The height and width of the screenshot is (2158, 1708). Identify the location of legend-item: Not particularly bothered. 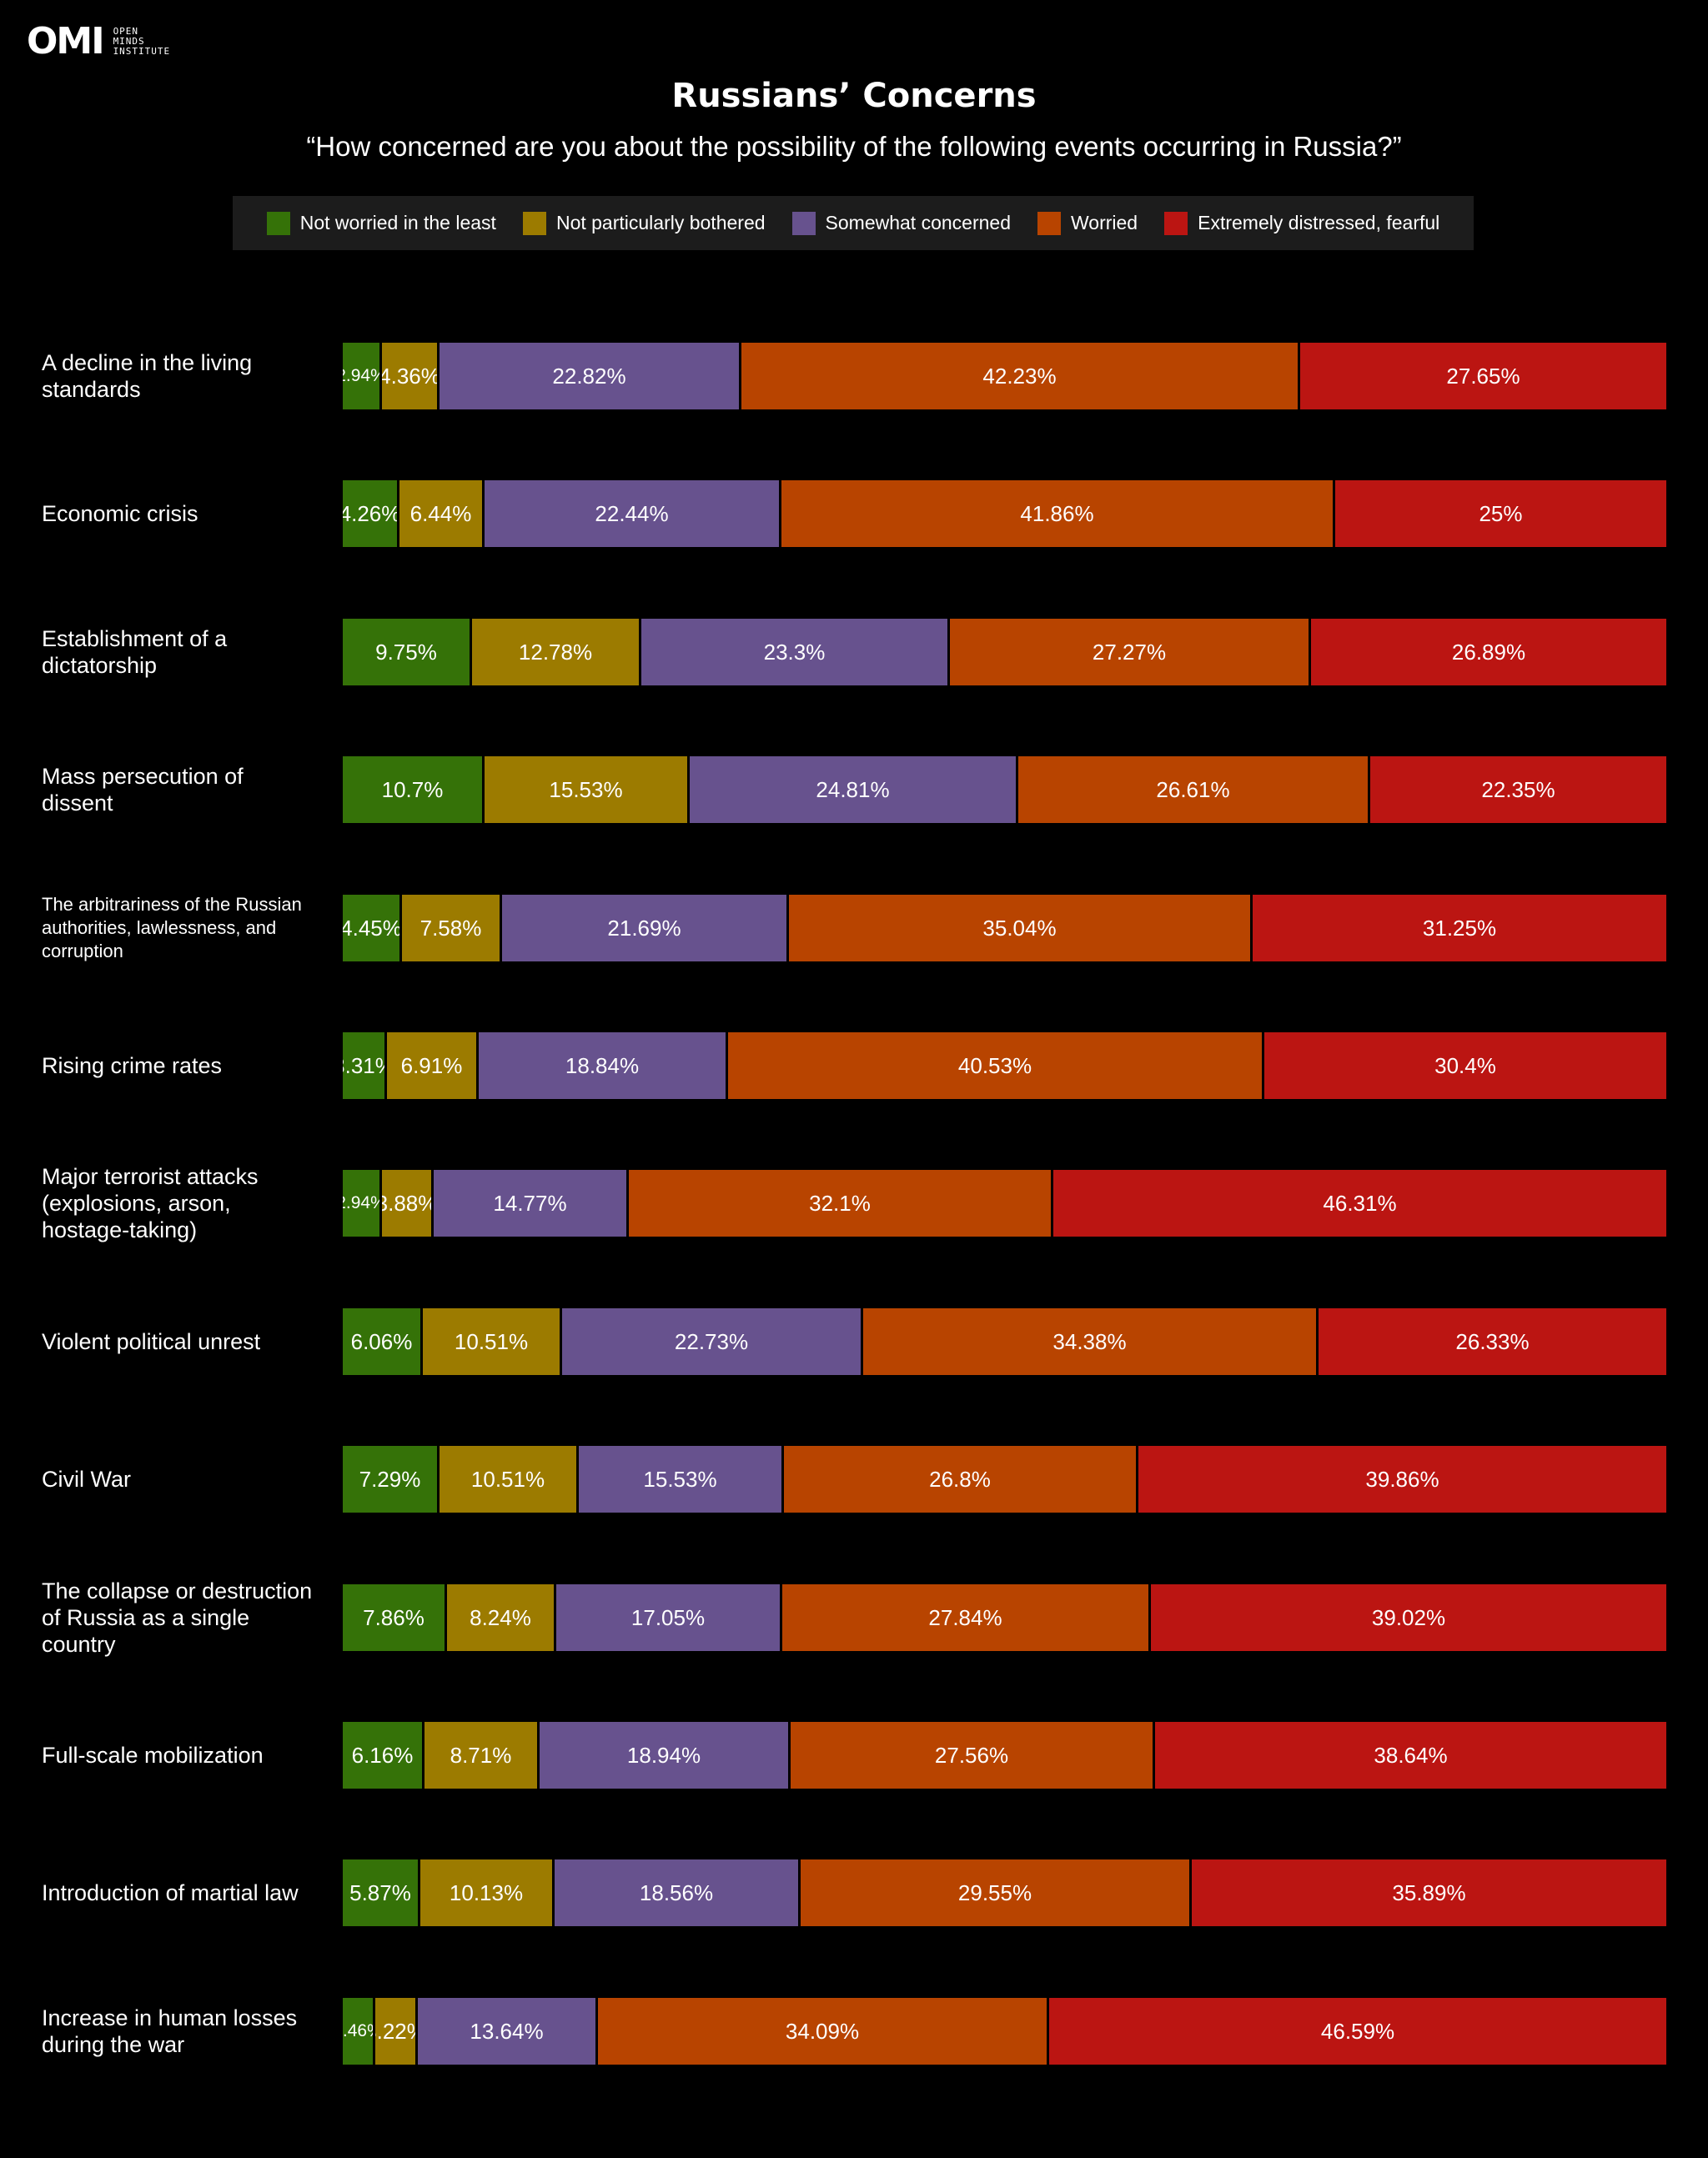
(644, 223).